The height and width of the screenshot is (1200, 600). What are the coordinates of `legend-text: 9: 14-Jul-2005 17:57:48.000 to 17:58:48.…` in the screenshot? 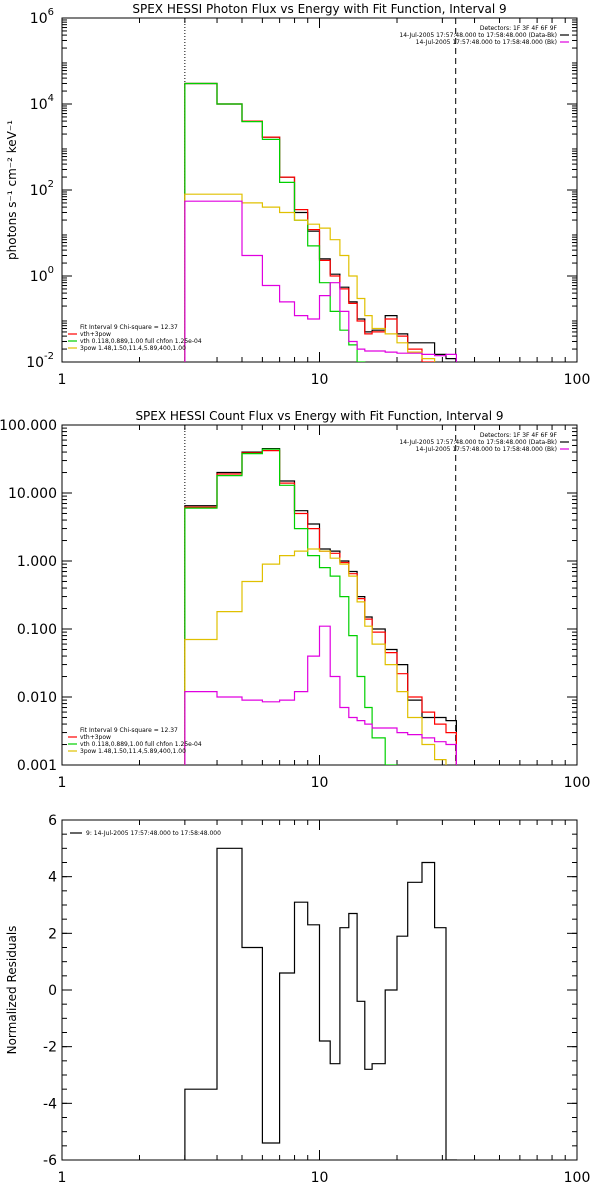 It's located at (153, 833).